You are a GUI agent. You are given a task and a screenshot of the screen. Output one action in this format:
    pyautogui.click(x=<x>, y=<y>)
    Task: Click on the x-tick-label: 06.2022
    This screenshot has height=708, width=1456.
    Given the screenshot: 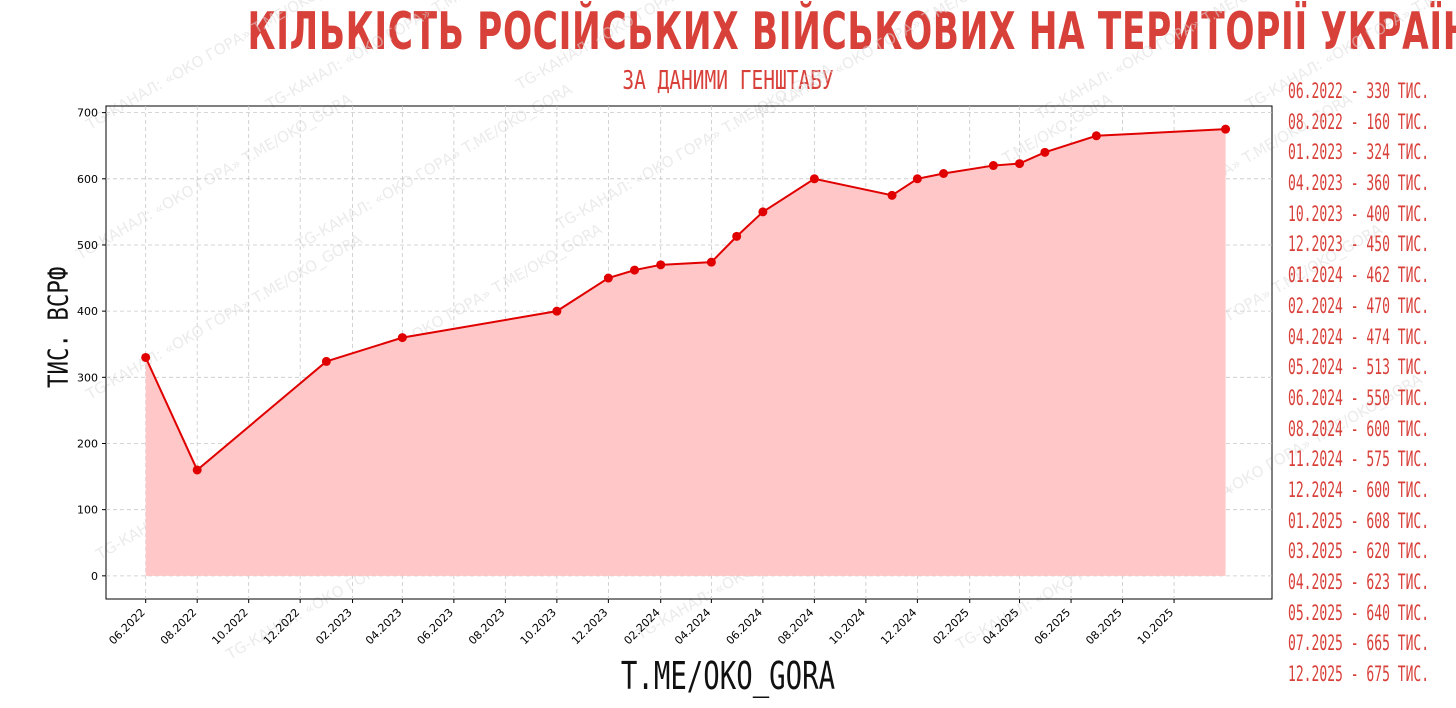 What is the action you would take?
    pyautogui.click(x=126, y=626)
    